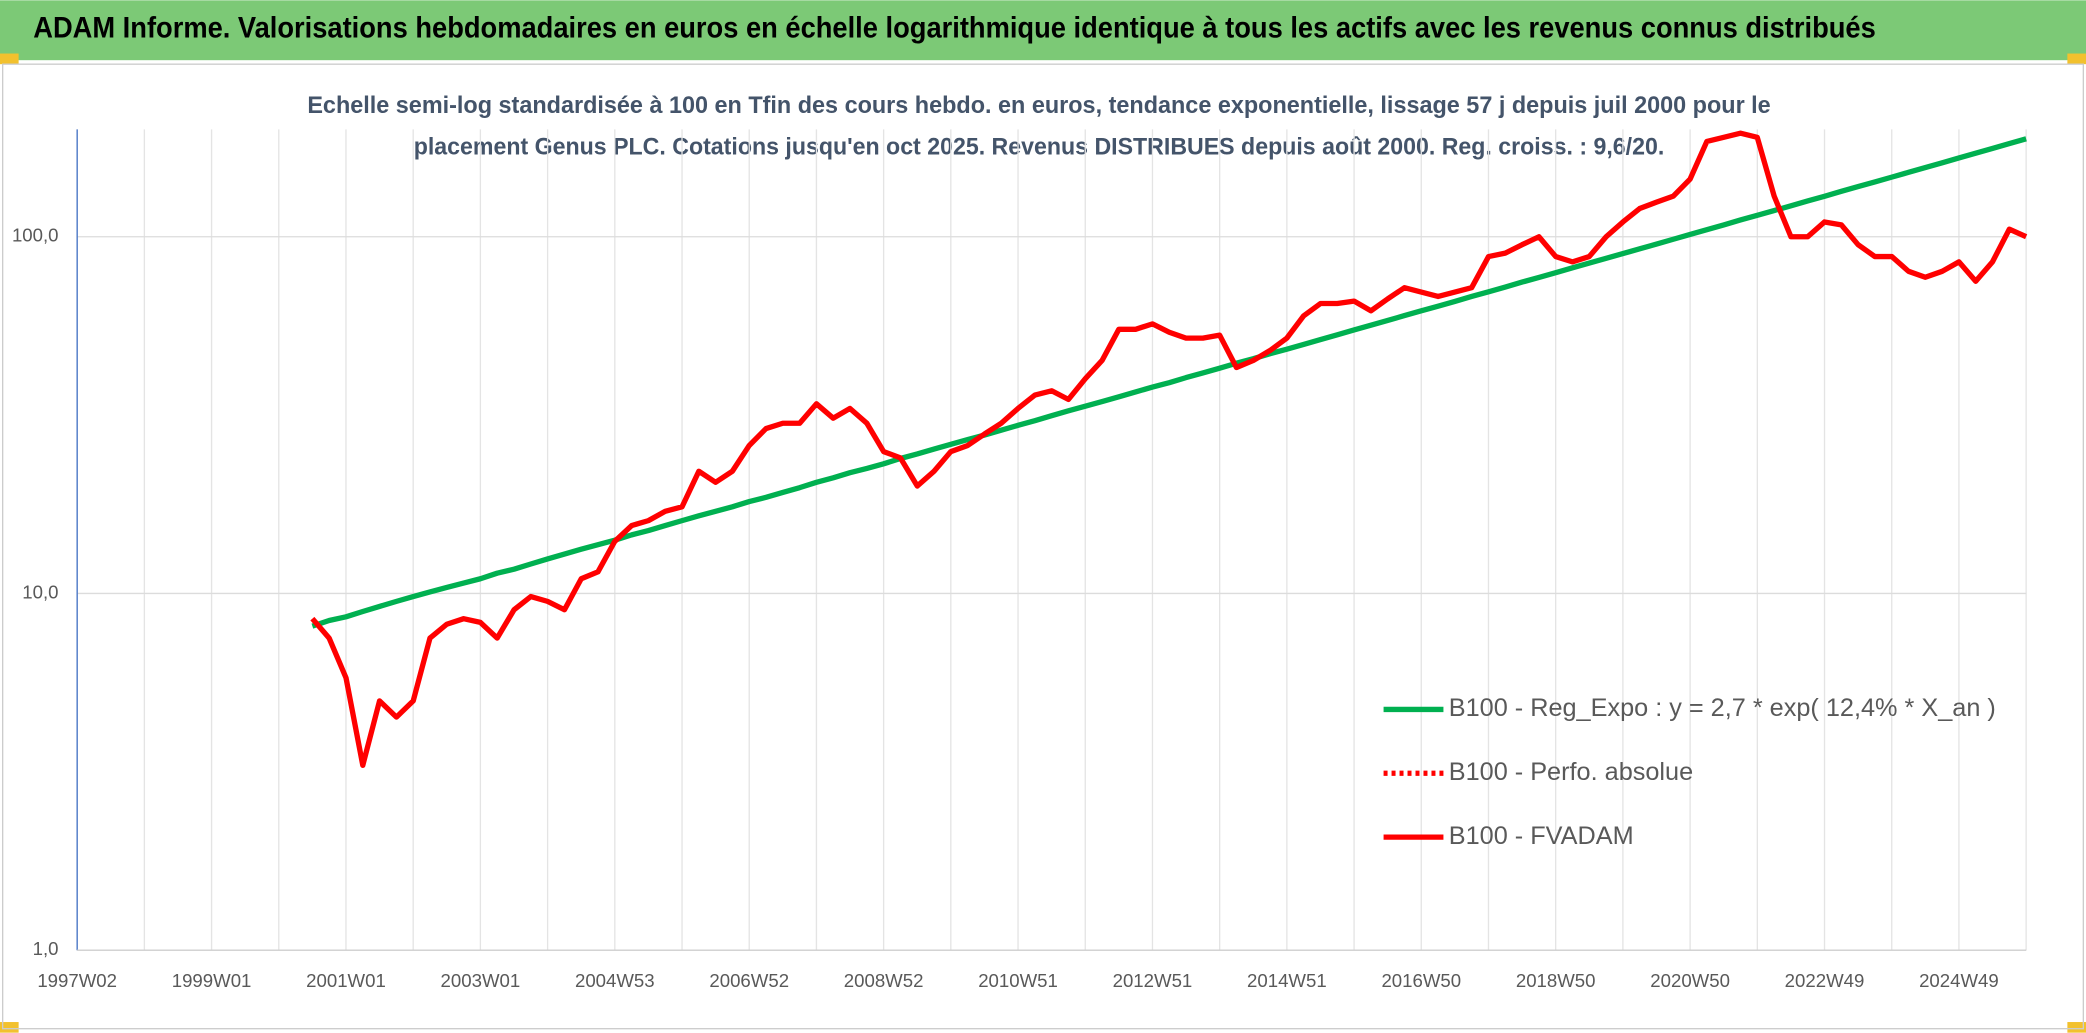 The width and height of the screenshot is (2086, 1033). I want to click on x-tick-label: 2024W49, so click(1959, 980).